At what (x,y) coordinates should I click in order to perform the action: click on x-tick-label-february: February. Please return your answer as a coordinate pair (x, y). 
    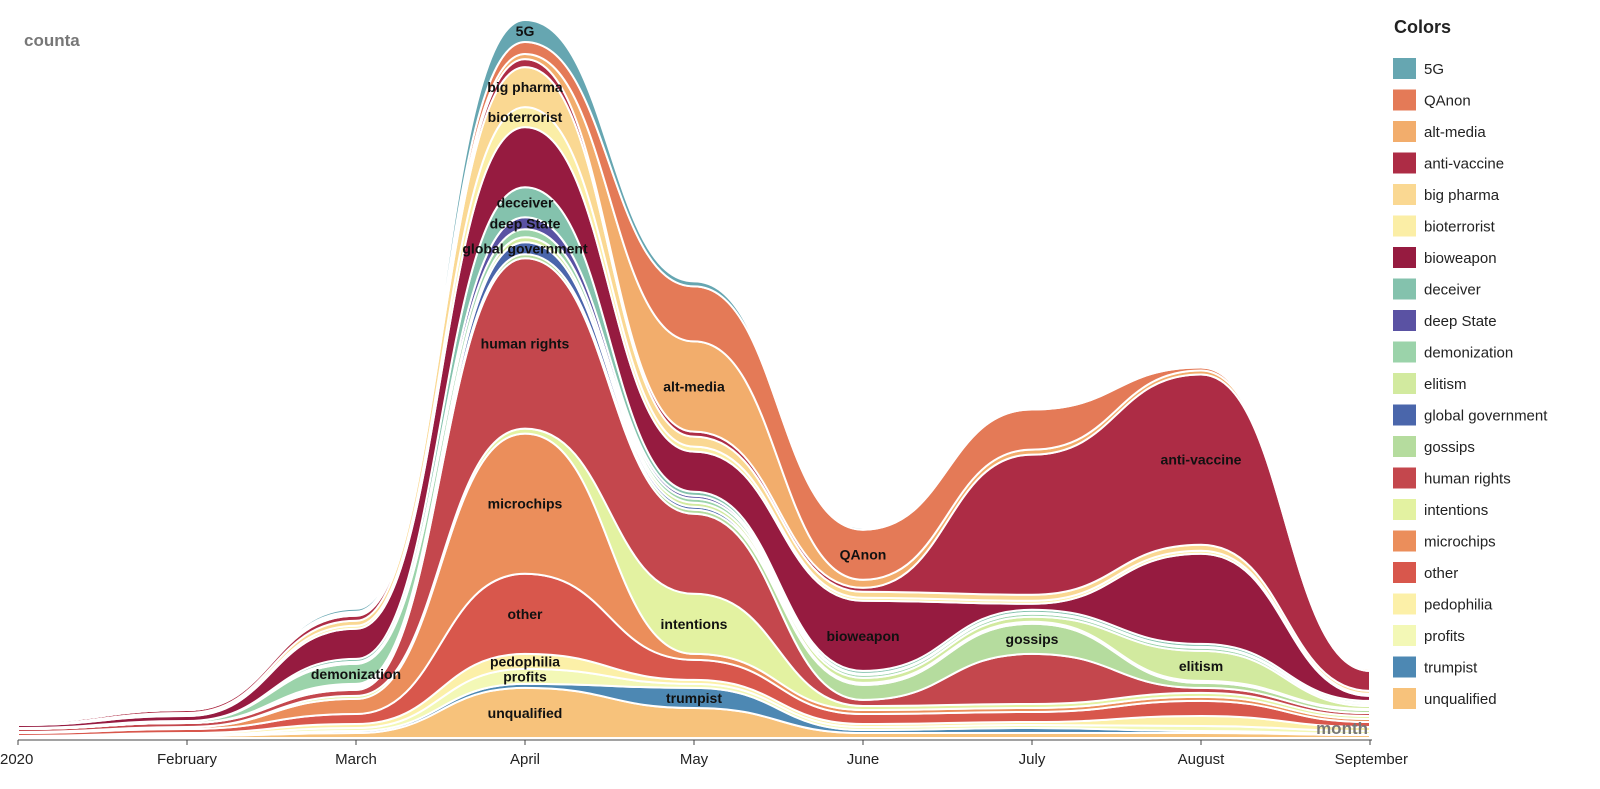
    Looking at the image, I should click on (187, 759).